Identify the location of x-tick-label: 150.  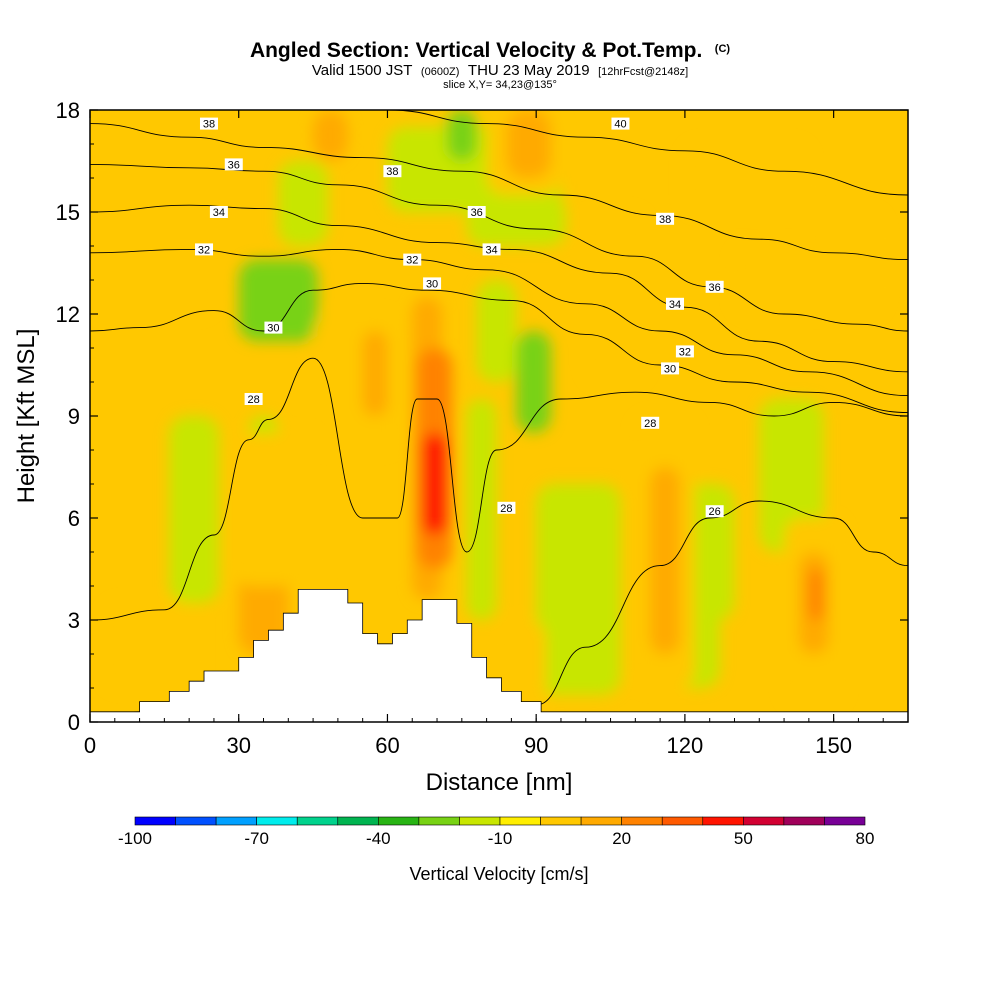
(833, 745).